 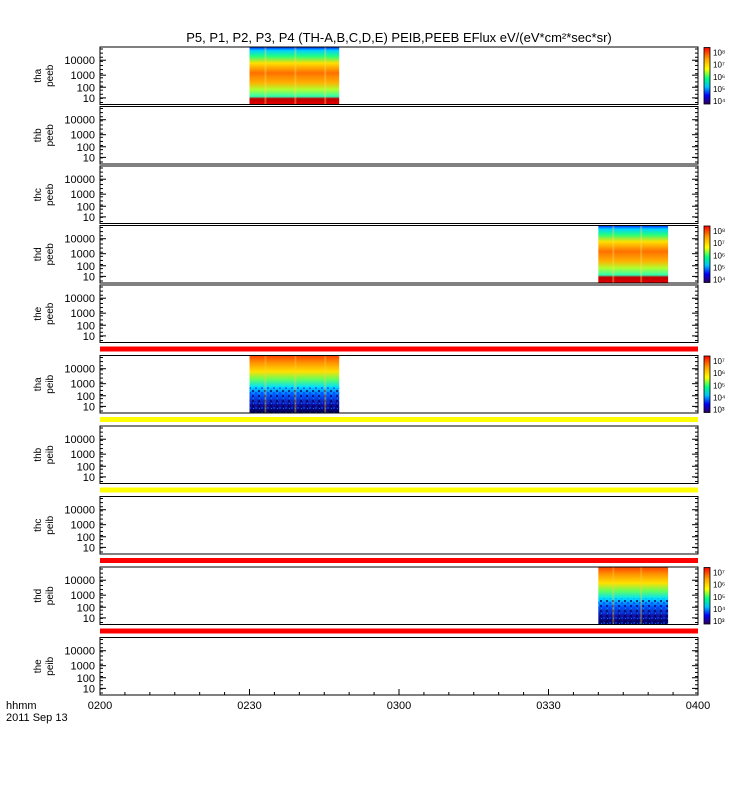 I want to click on panel-probe-label: thc, so click(x=38, y=194).